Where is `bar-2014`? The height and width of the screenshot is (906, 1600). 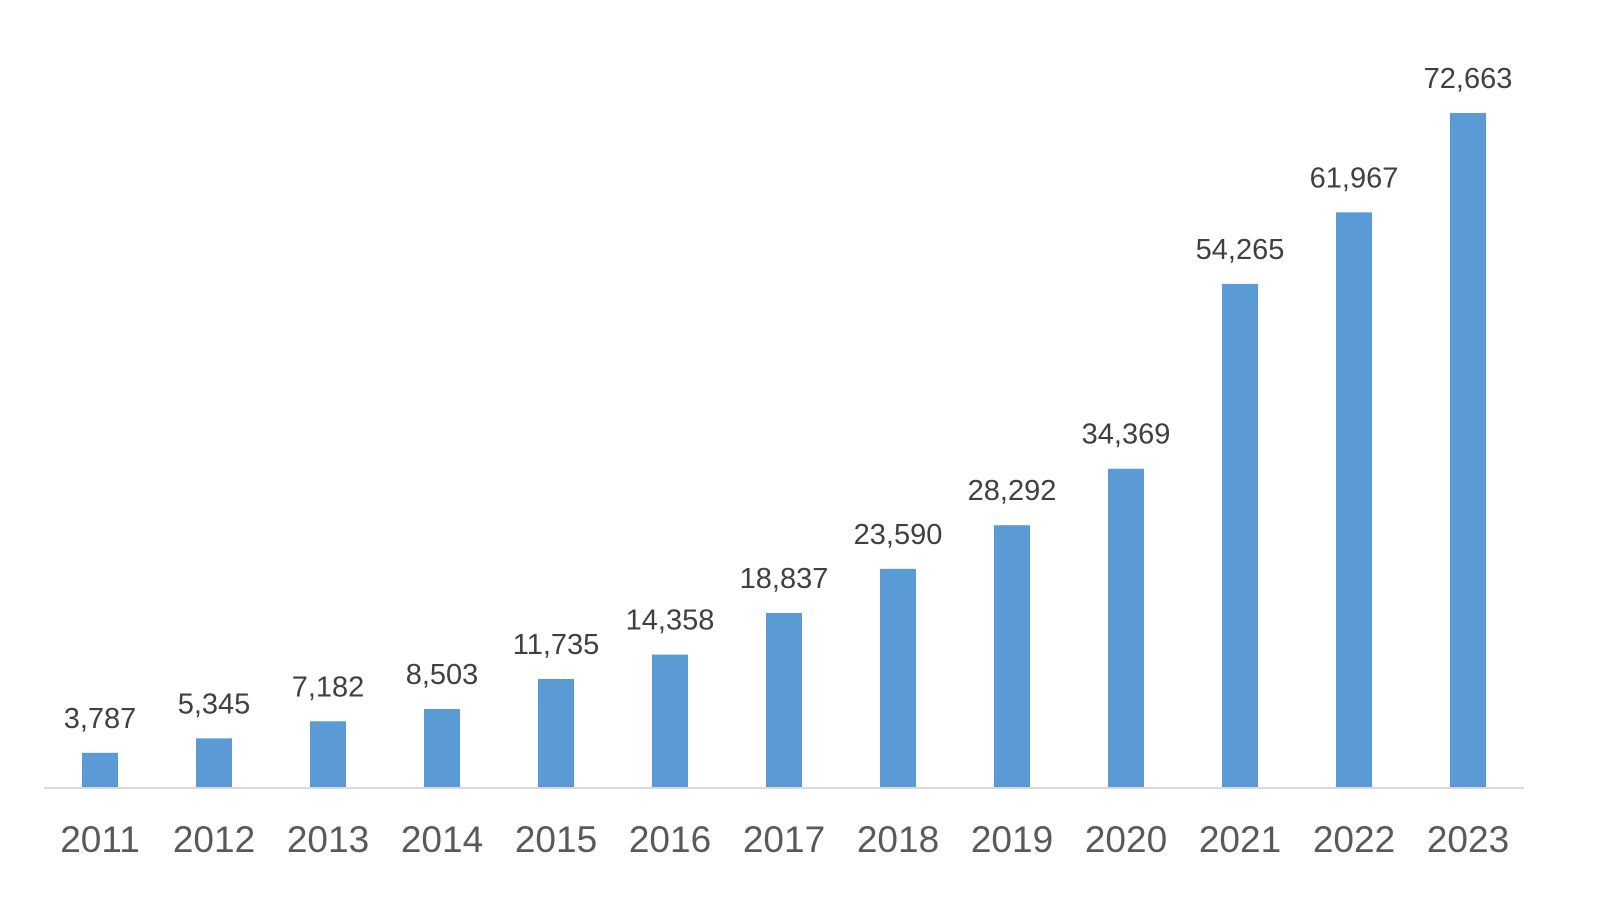 bar-2014 is located at coordinates (442, 748).